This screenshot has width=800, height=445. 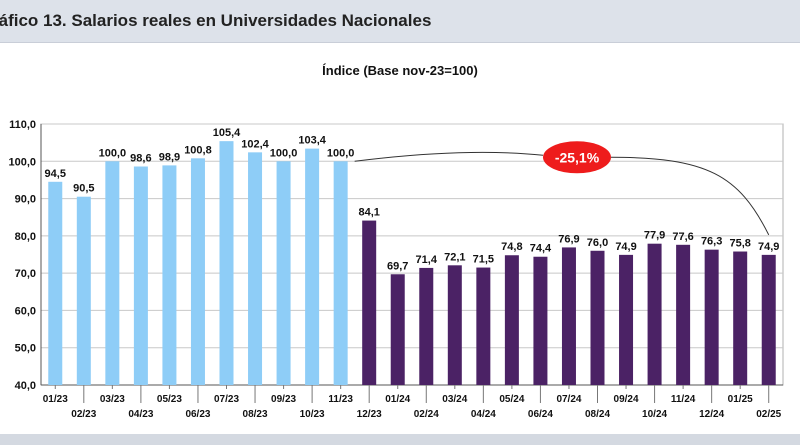 What do you see at coordinates (255, 414) in the screenshot?
I see `x-tick-label: 08/23` at bounding box center [255, 414].